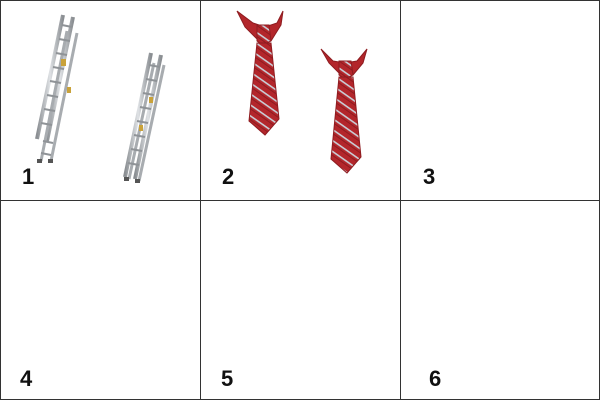 This screenshot has height=400, width=600. I want to click on cell-number-1: 1, so click(28, 176).